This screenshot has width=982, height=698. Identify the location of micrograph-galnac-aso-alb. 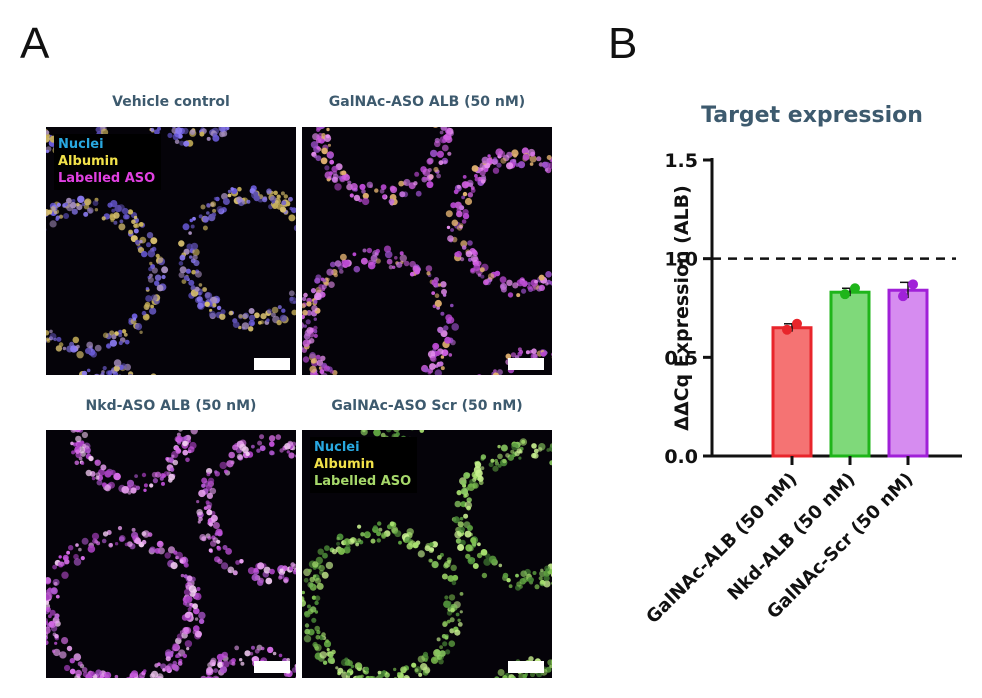
(427, 251).